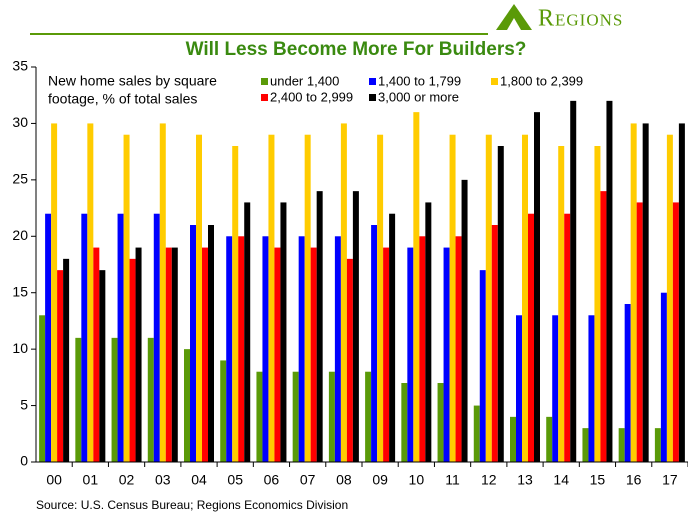  I want to click on x-tick-label: 05, so click(235, 480).